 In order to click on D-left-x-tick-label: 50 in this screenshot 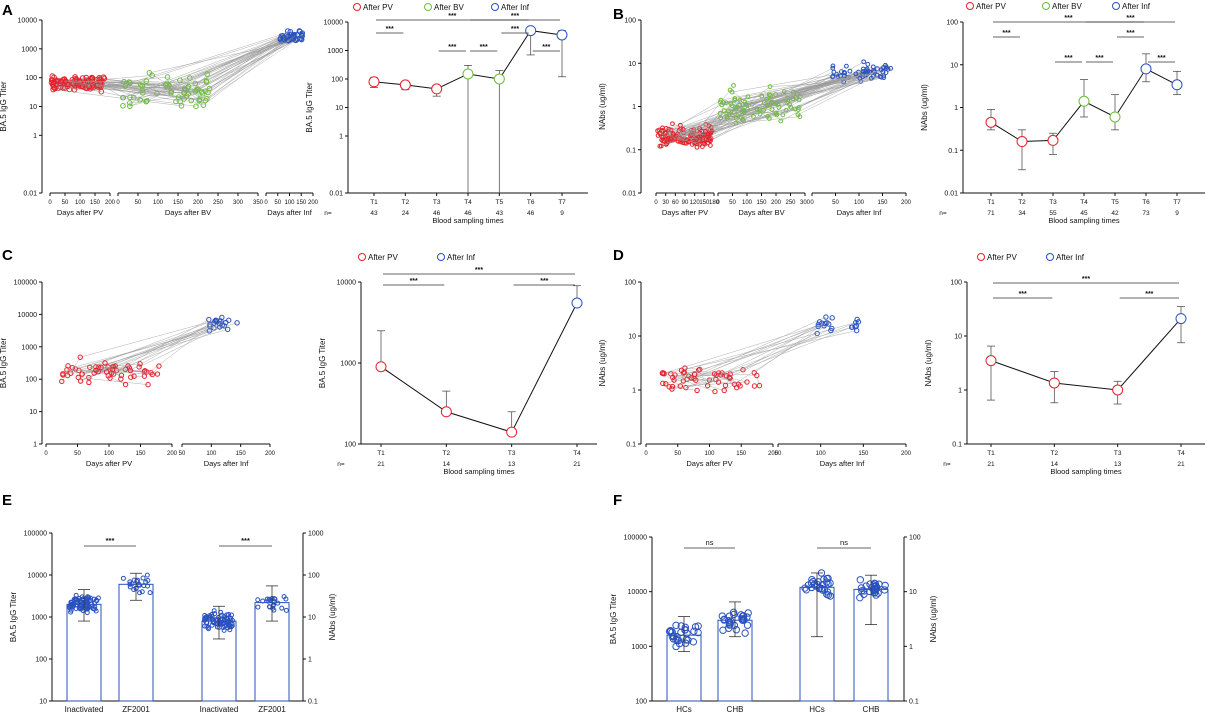, I will do `click(677, 454)`.